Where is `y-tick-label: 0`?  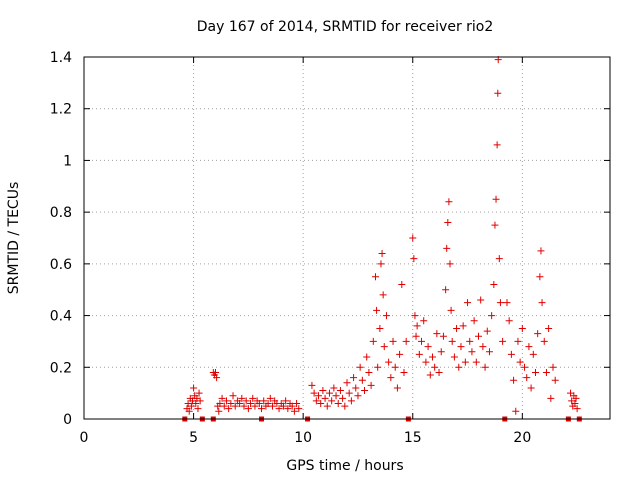 y-tick-label: 0 is located at coordinates (67, 420).